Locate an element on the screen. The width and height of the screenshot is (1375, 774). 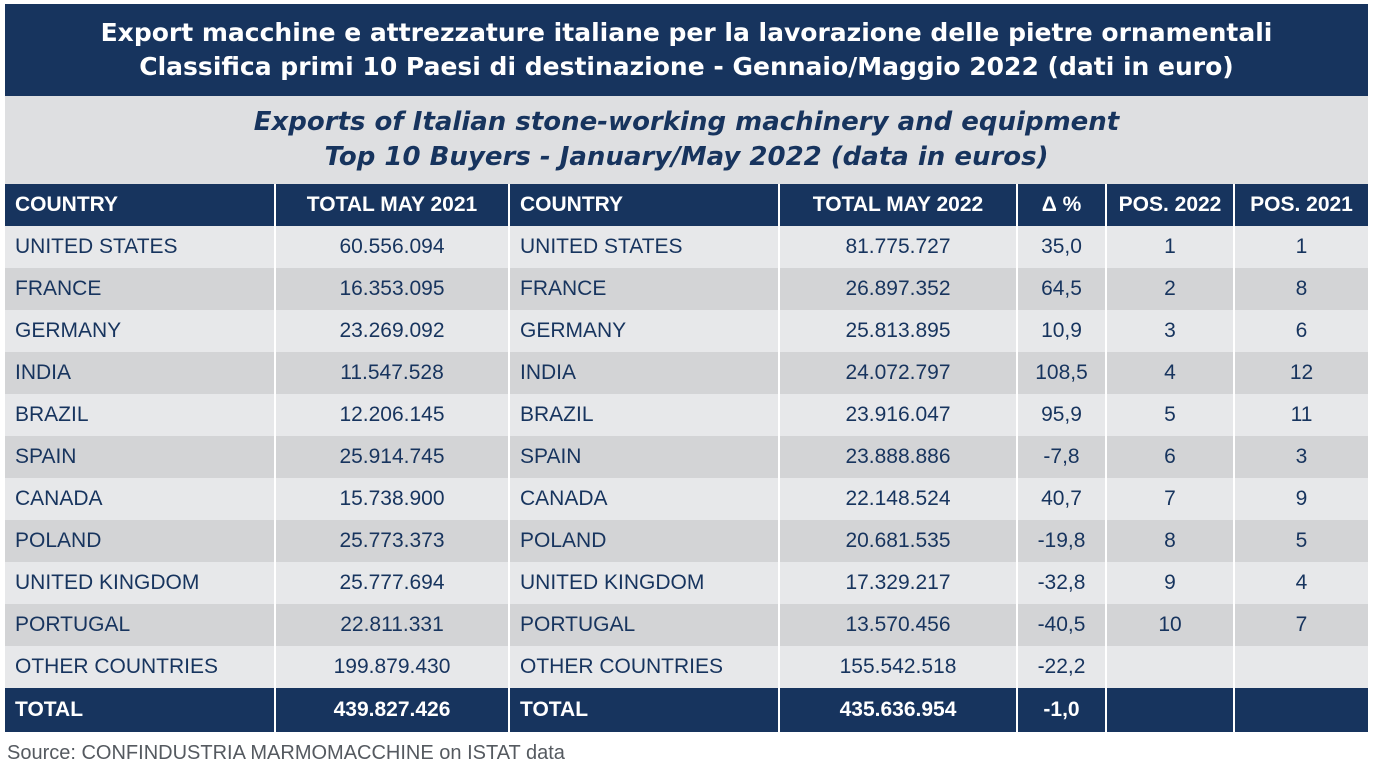
table-row: GERMANY 23.269.092 GERMANY 25.813.895 10,9 3 6 is located at coordinates (686, 331).